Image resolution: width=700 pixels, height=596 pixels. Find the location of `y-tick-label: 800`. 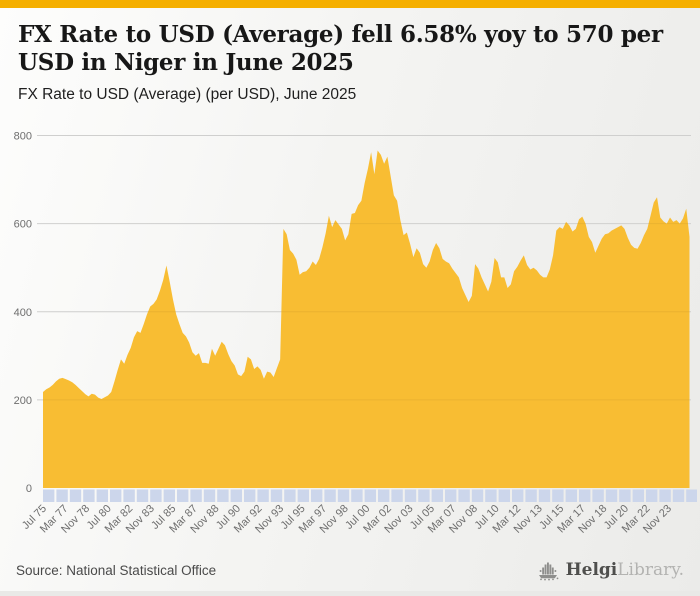

y-tick-label: 800 is located at coordinates (23, 137).